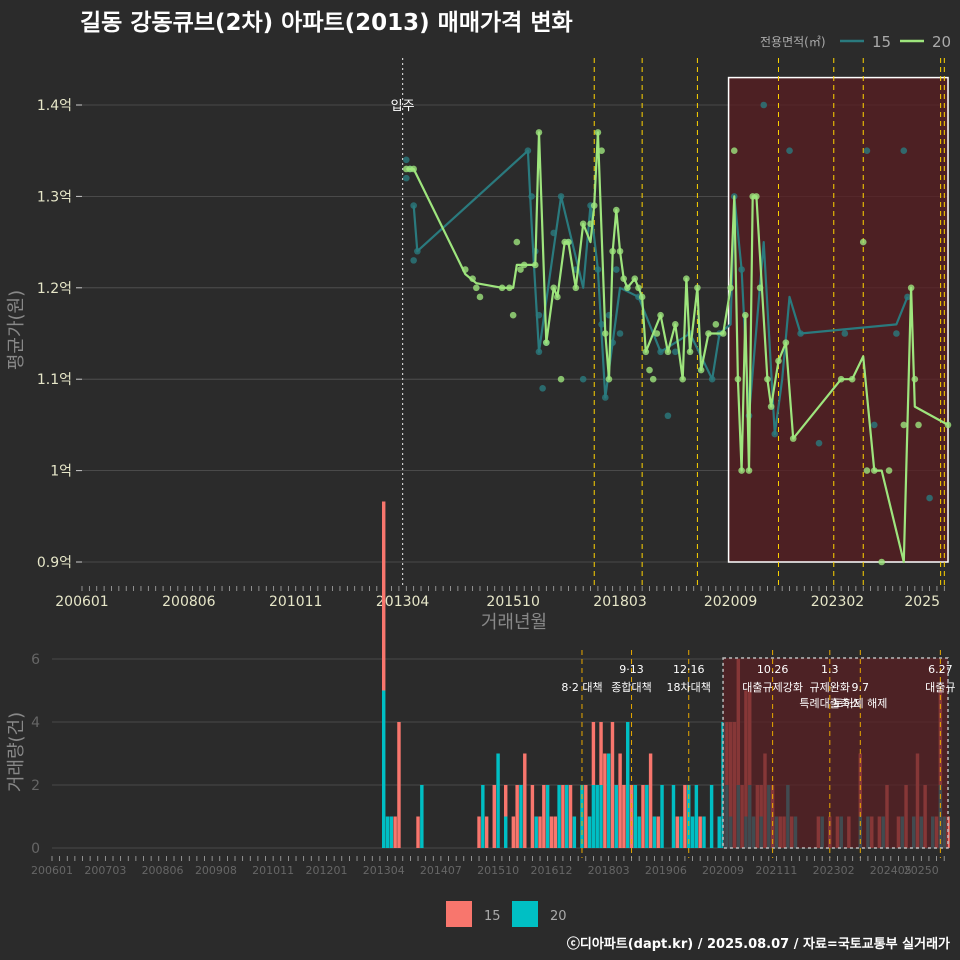 This screenshot has height=960, width=960. Describe the element at coordinates (16, 330) in the screenshot. I see `top-y-axis-title: 평균가(원)` at that location.